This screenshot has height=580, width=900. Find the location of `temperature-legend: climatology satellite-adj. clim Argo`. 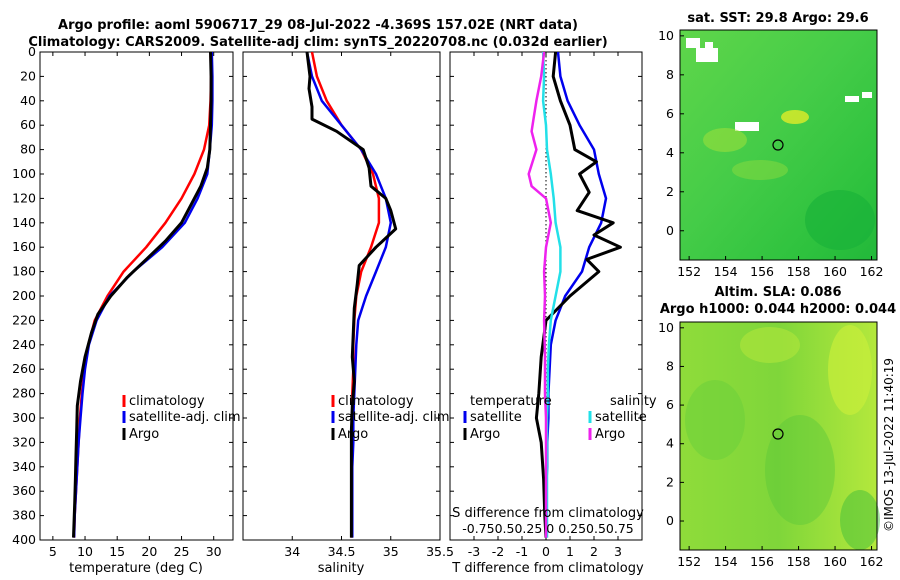

temperature-legend: climatology satellite-adj. clim Argo is located at coordinates (181, 418).